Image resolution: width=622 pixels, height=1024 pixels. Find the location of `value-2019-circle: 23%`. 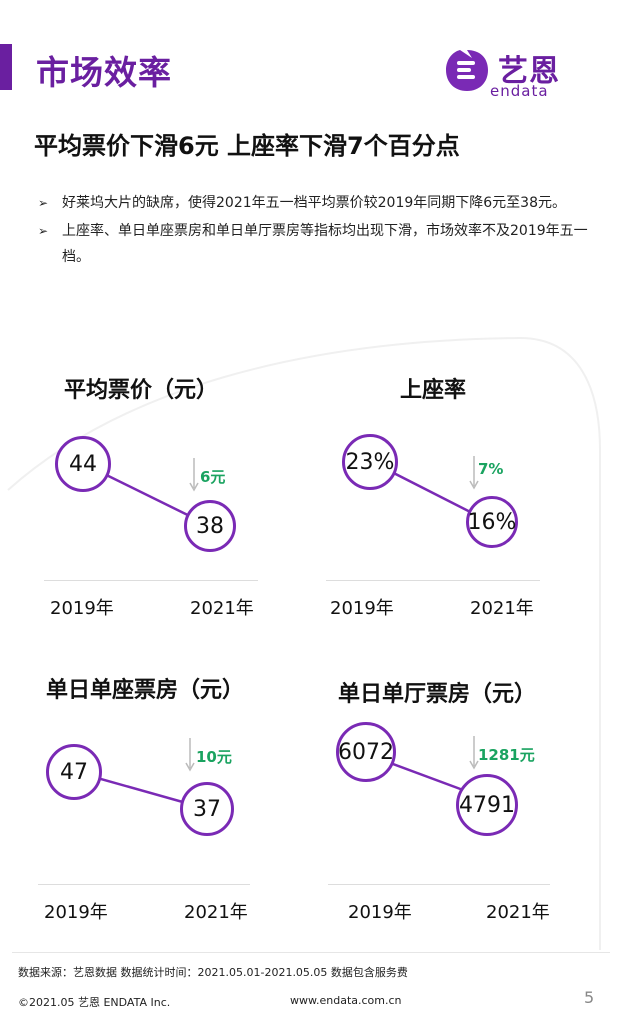

value-2019-circle: 23% is located at coordinates (370, 462).